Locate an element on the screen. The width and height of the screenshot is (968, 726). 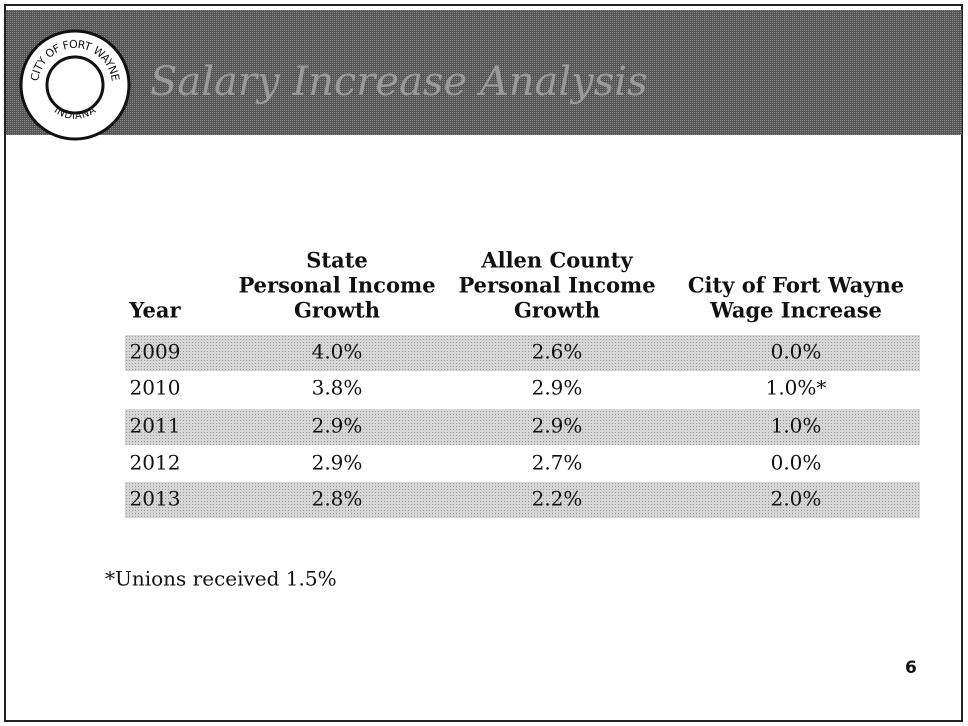
table-cell: 2.8% is located at coordinates (337, 499).